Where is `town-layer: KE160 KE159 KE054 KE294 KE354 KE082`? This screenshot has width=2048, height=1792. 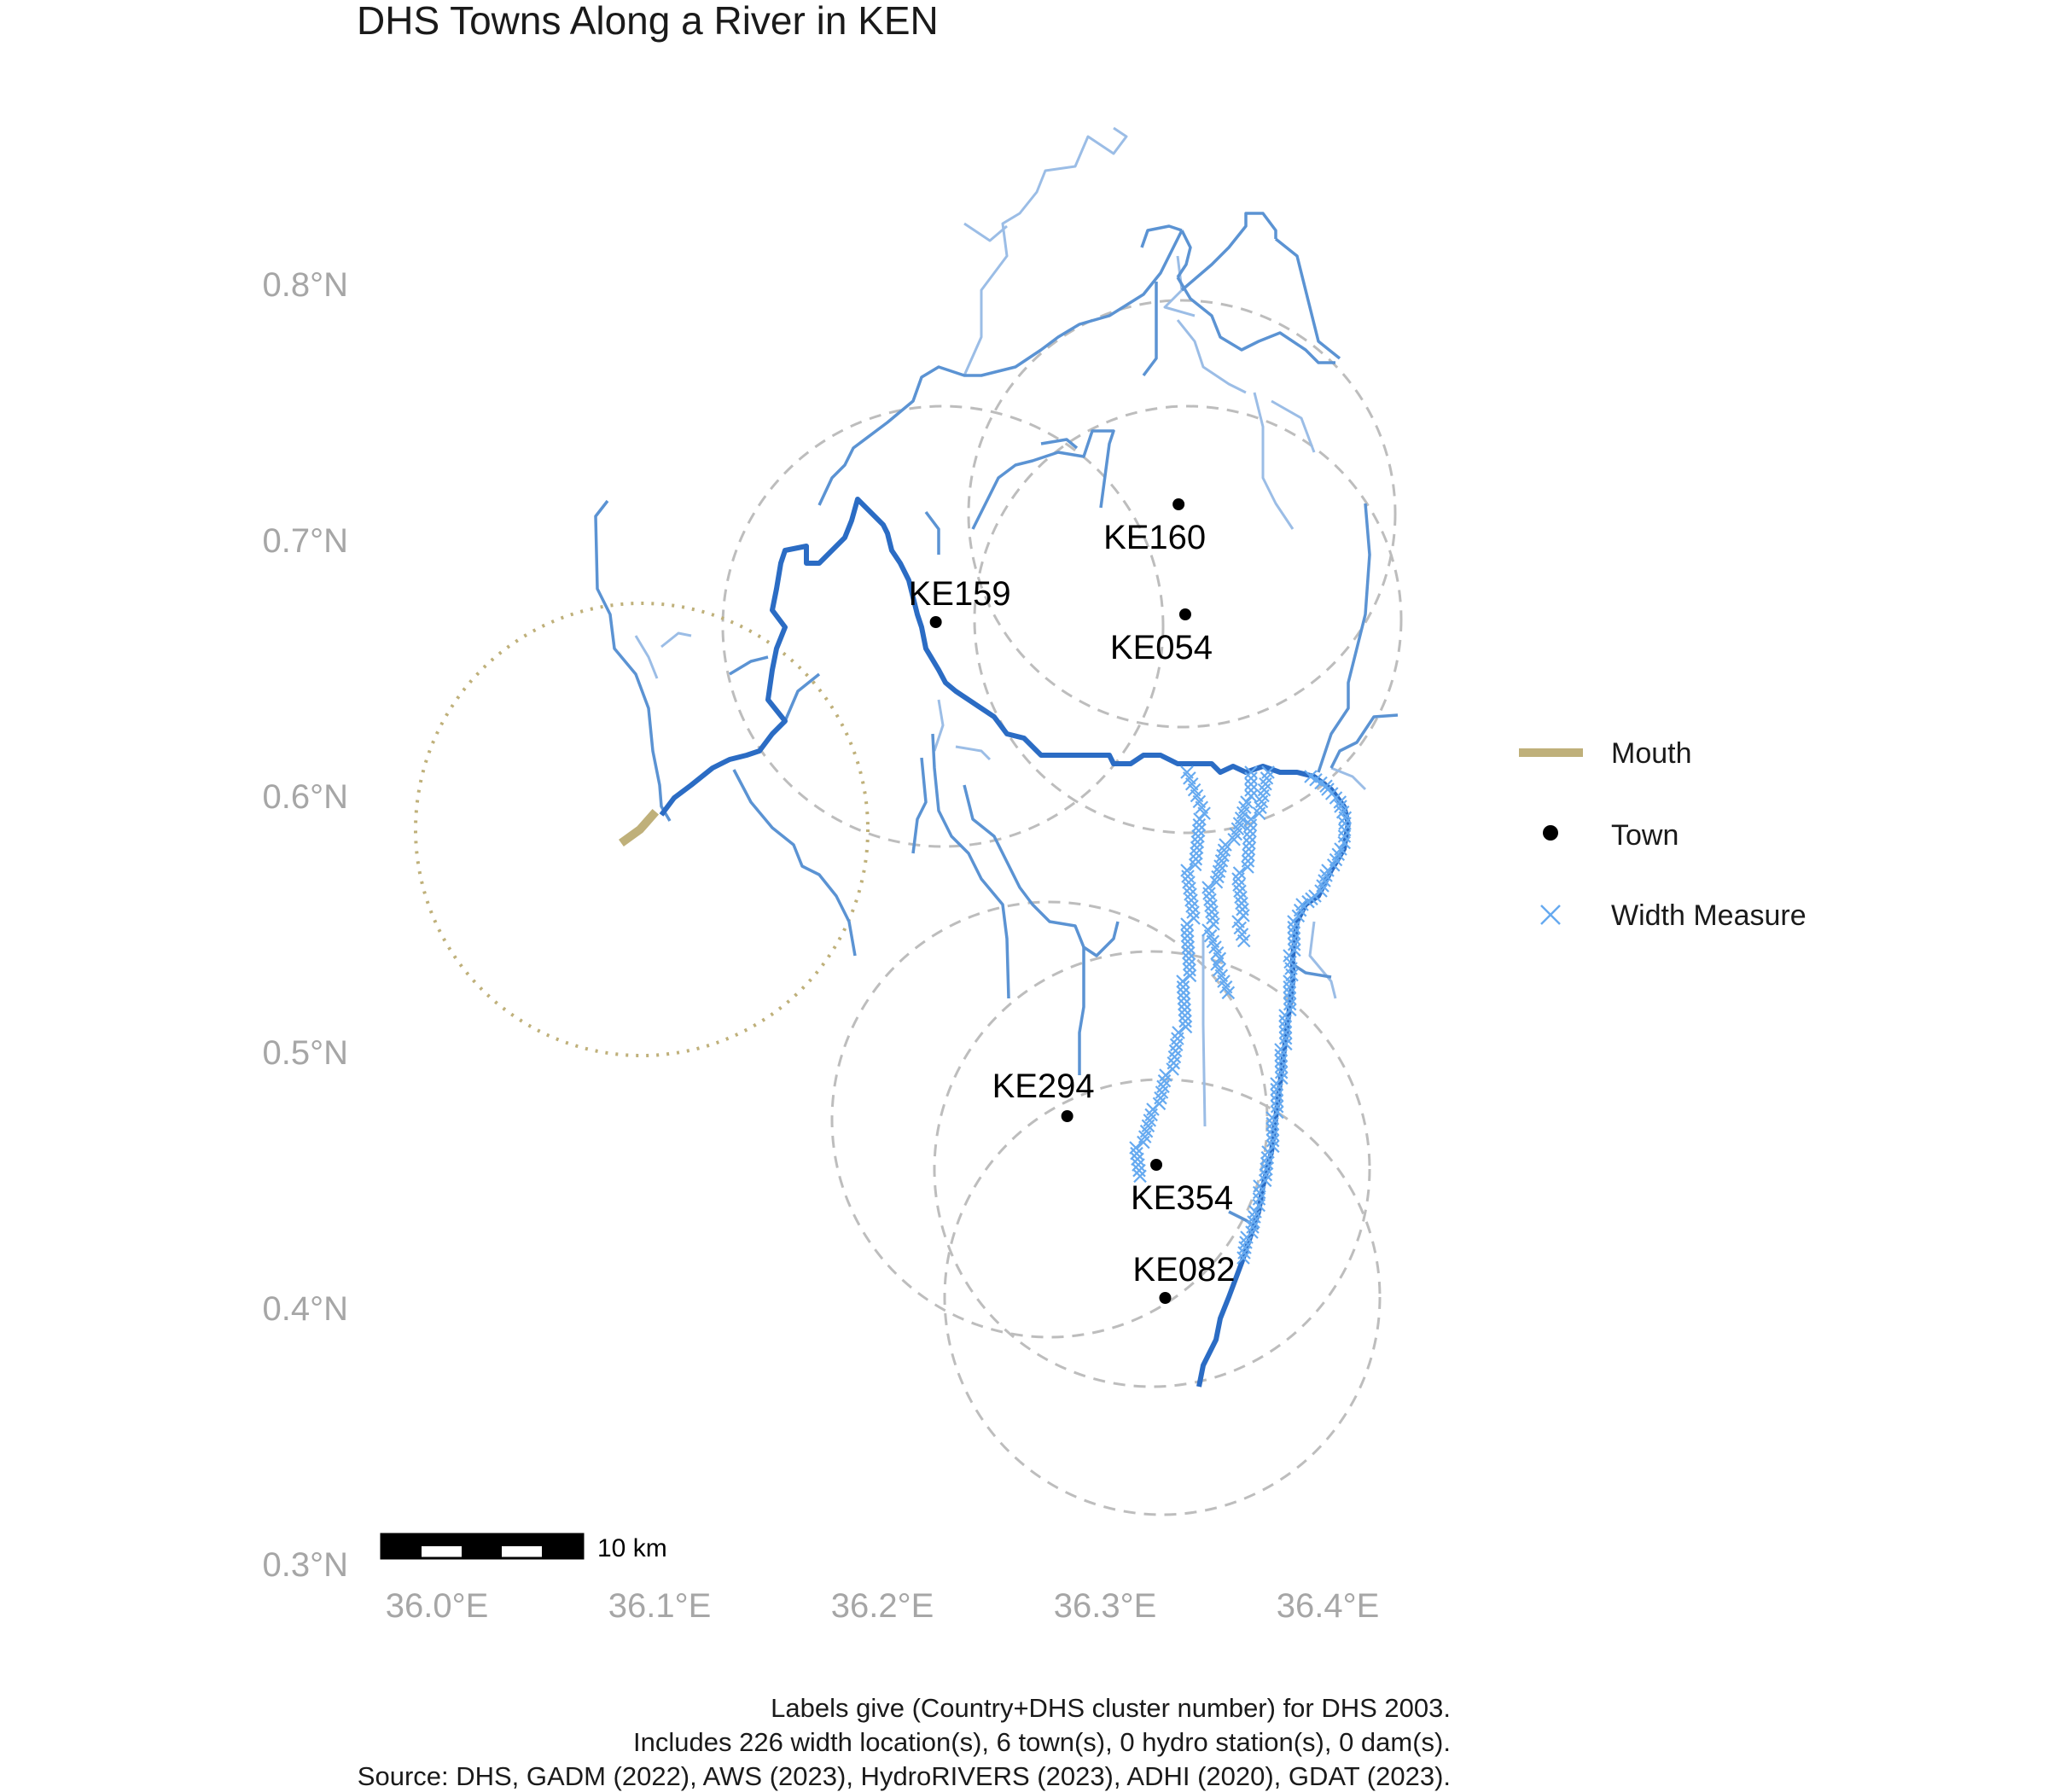
town-layer: KE160 KE159 KE054 KE294 KE354 KE082 is located at coordinates (1072, 901).